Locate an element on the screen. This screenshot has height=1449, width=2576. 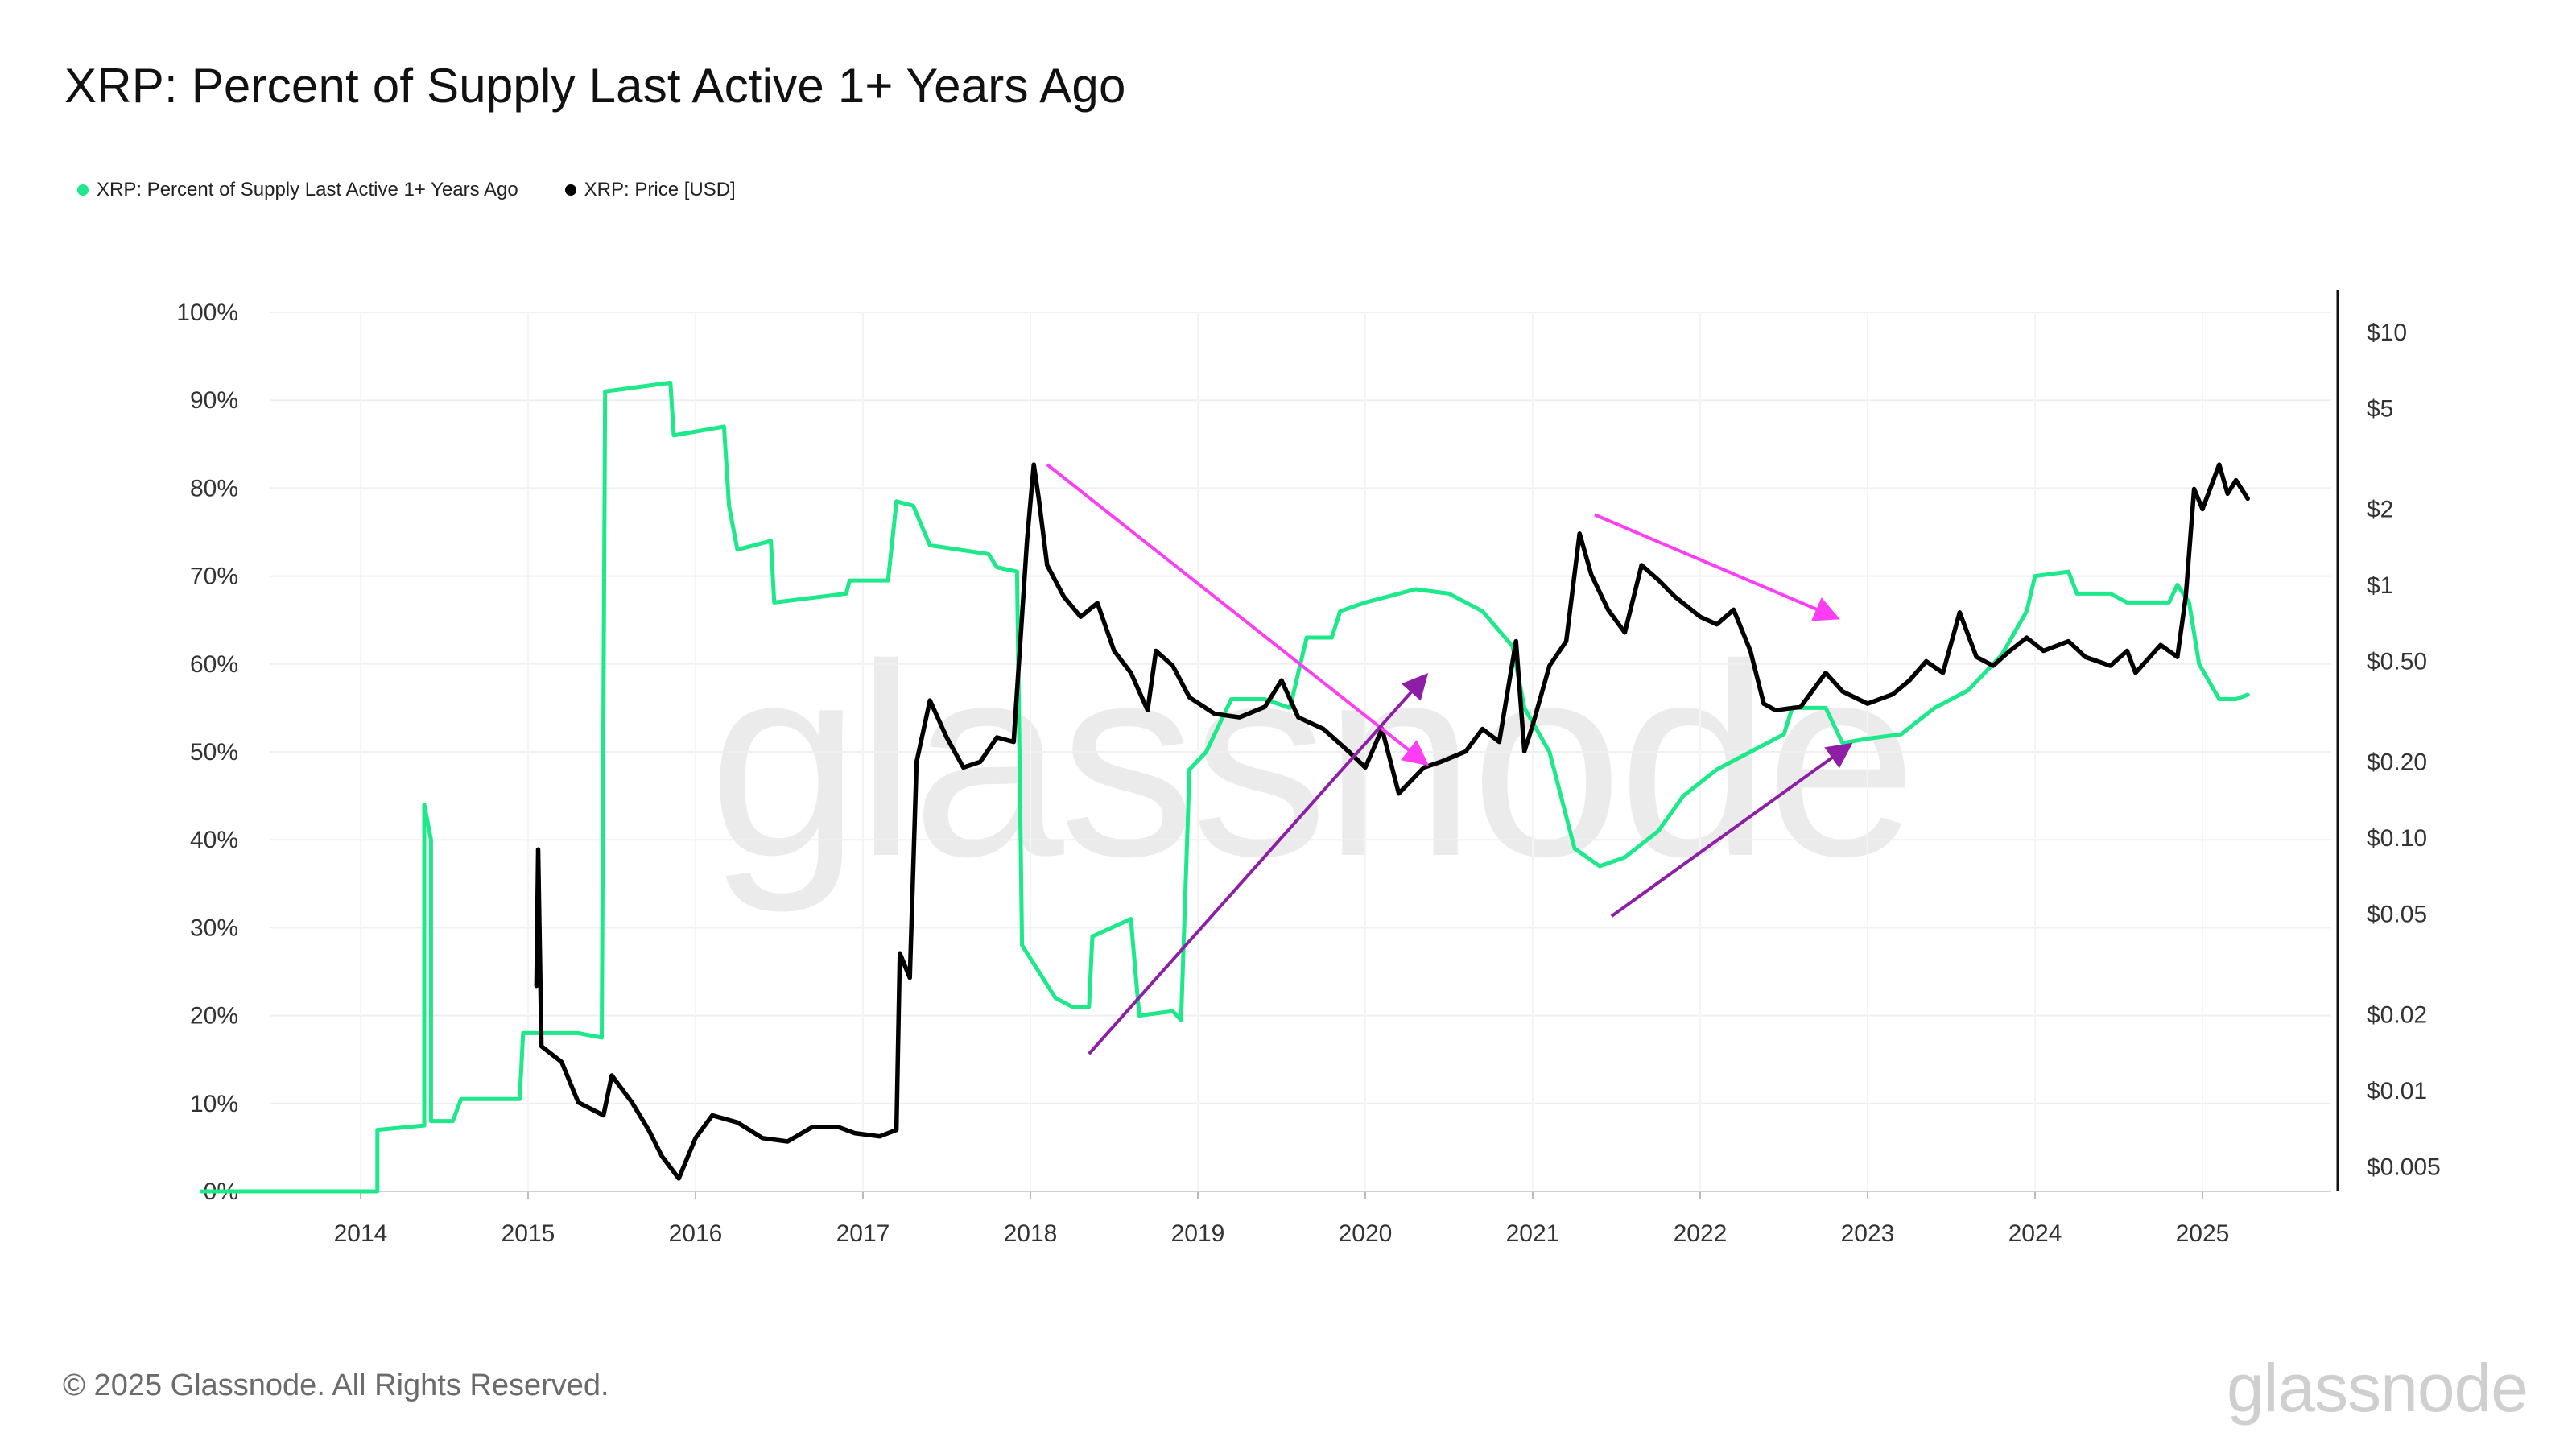
copyright-text: © 2025 Glassnode. All Rights Reserved. is located at coordinates (336, 1385).